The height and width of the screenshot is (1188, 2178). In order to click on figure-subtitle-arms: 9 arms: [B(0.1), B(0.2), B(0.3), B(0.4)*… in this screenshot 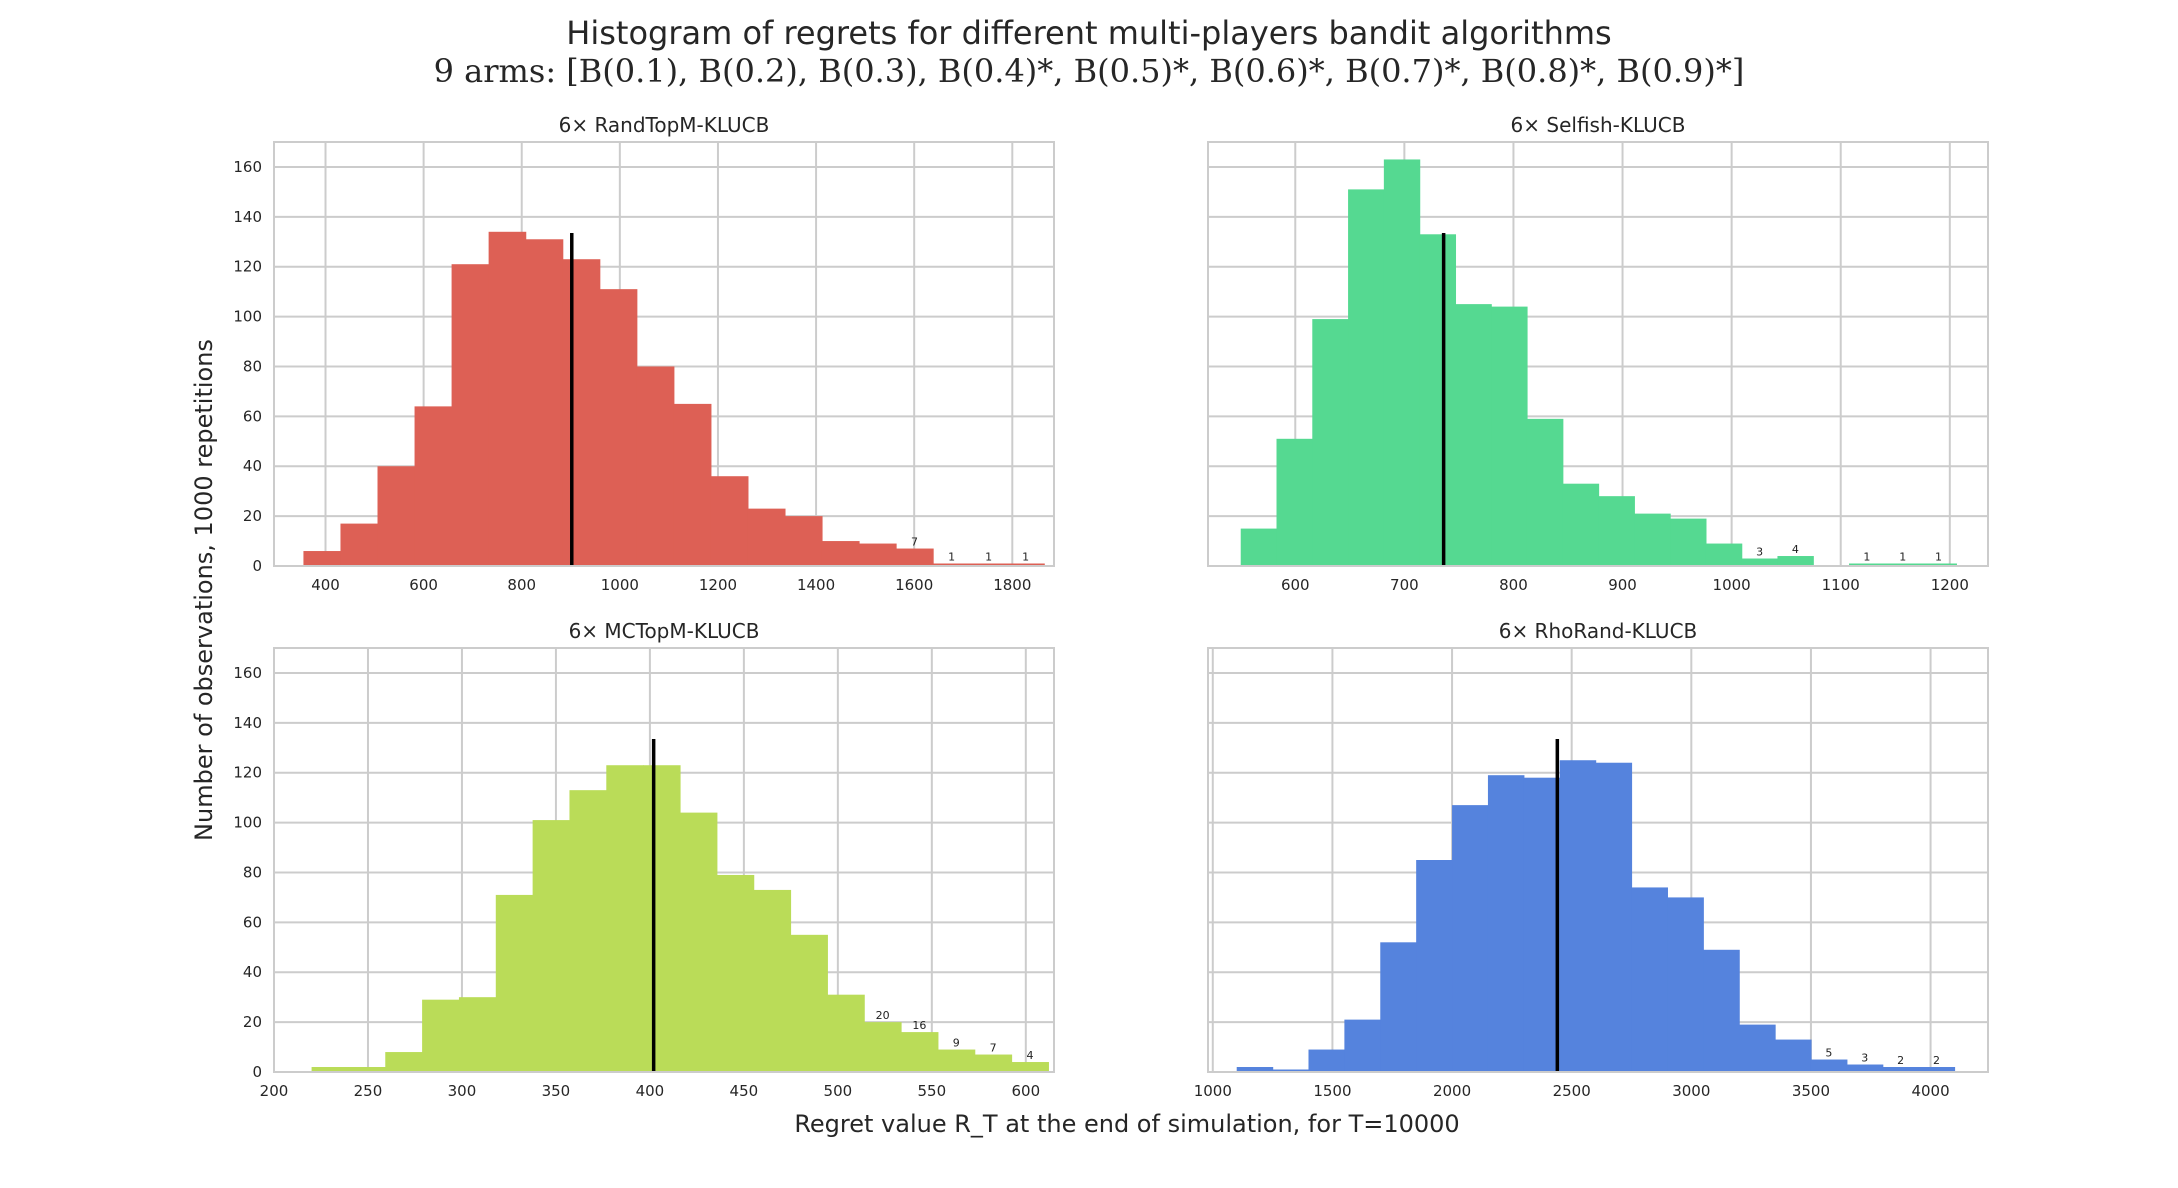, I will do `click(1089, 71)`.